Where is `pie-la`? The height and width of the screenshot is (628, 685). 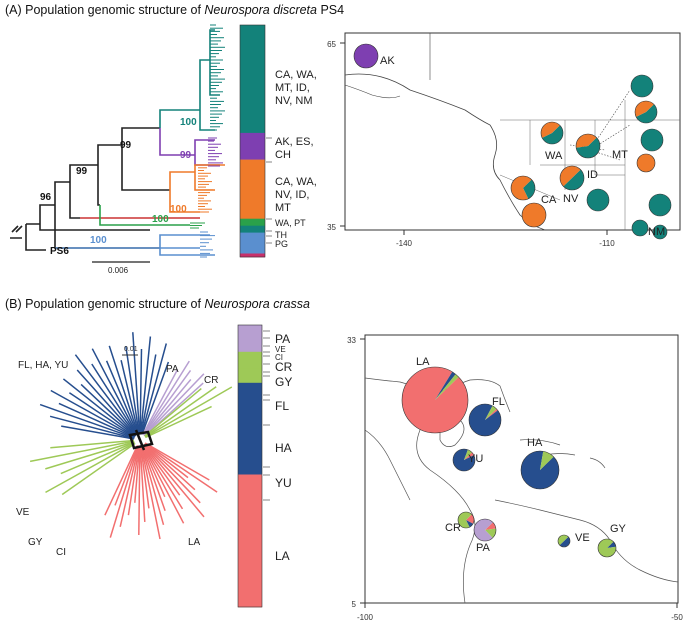 pie-la is located at coordinates (435, 400).